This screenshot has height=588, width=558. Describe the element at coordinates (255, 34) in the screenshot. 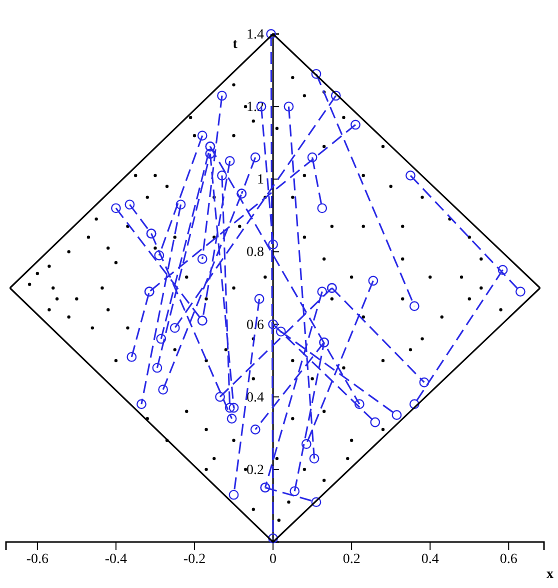

I see `y-tick-label: 1.4` at that location.